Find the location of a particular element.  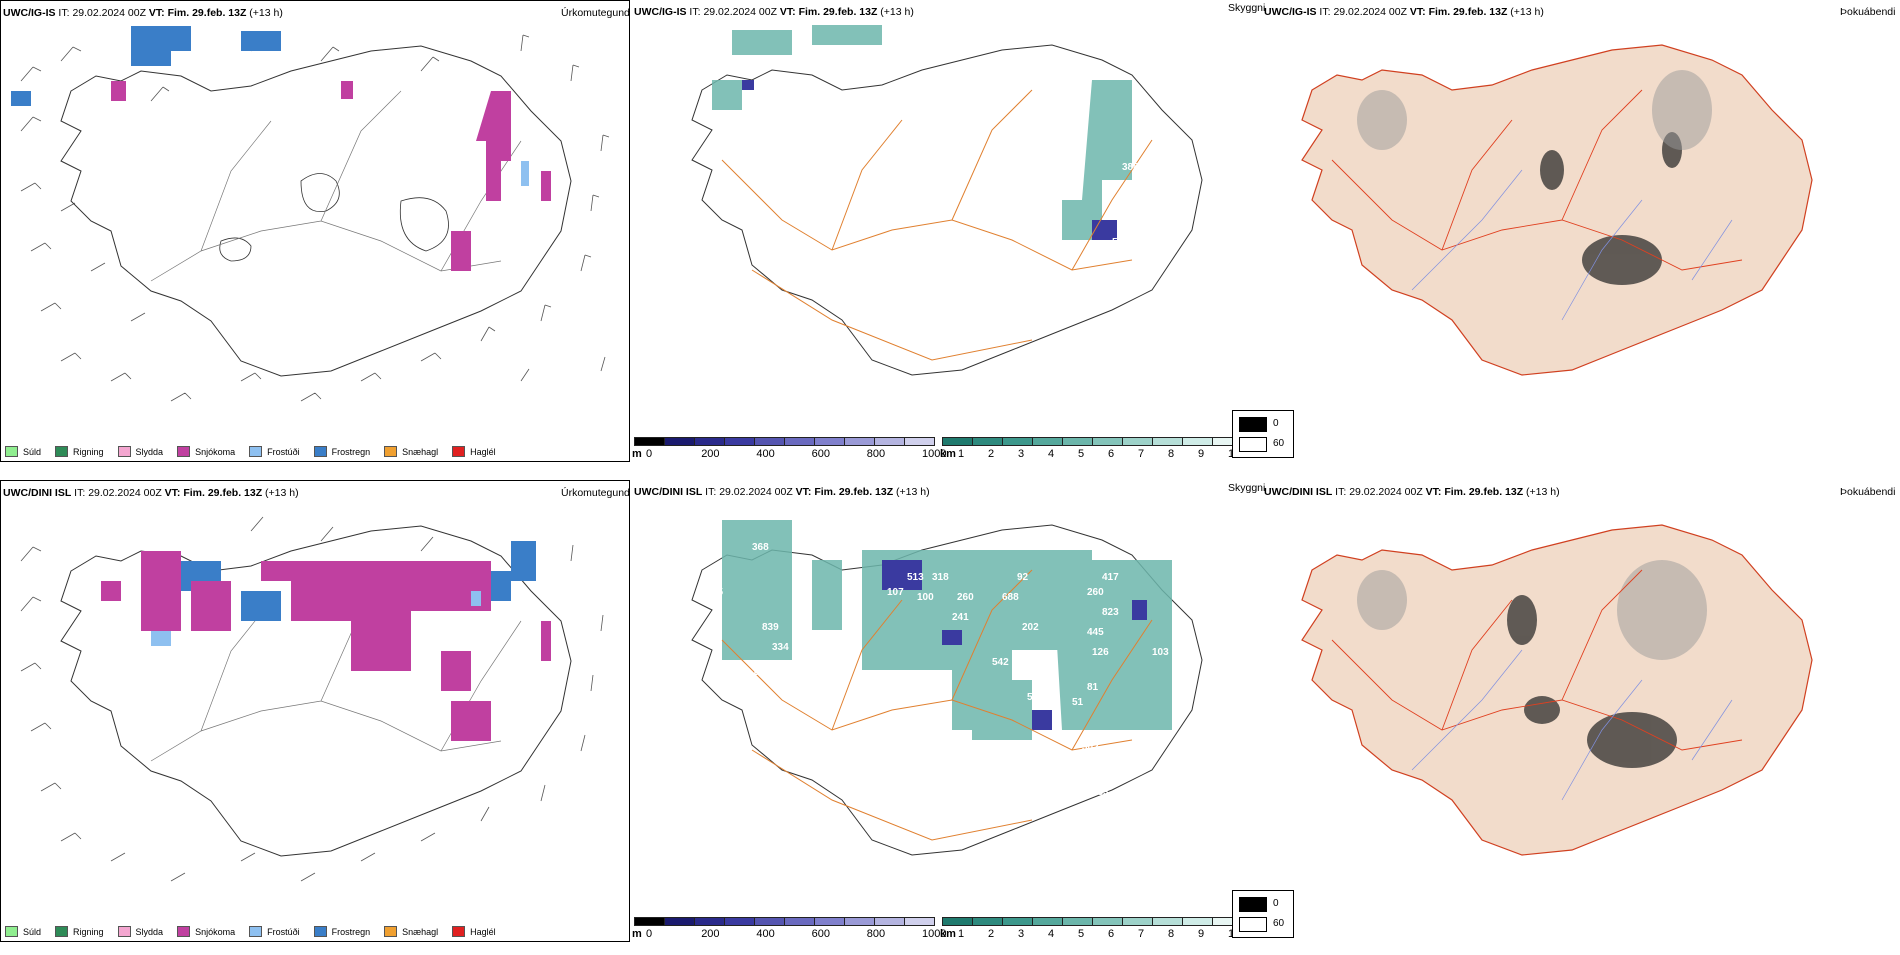

visibility-value-label: 50 is located at coordinates (1118, 242).